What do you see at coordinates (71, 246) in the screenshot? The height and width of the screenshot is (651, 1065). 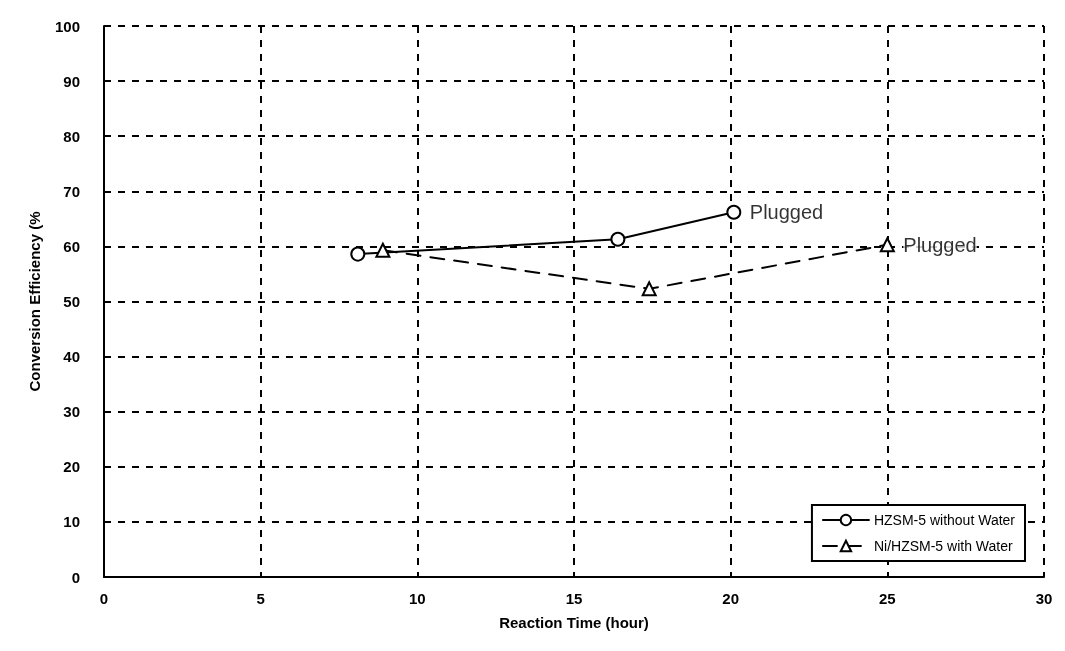 I see `y-tick-label: 60` at bounding box center [71, 246].